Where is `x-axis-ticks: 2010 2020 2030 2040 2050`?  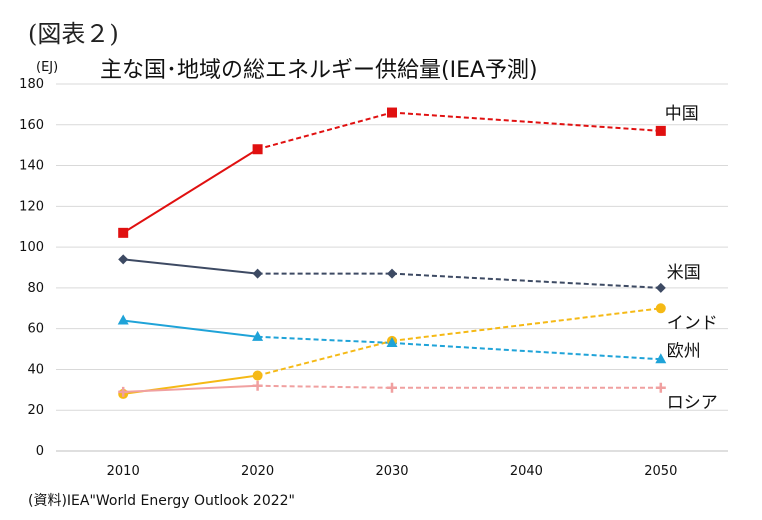 x-axis-ticks: 2010 2020 2030 2040 2050 is located at coordinates (392, 471).